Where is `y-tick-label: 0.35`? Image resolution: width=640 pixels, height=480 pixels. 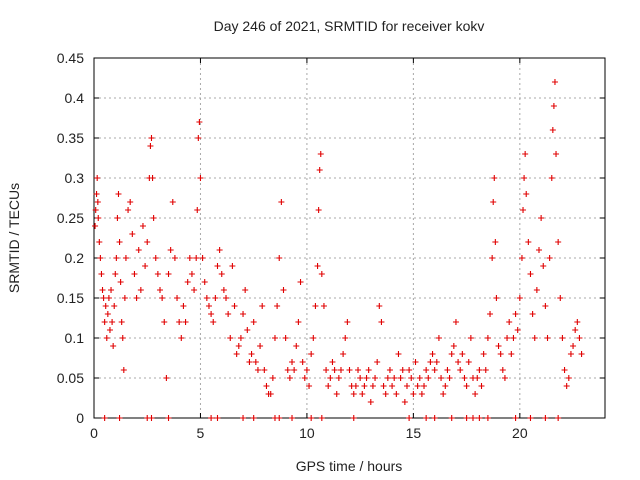 y-tick-label: 0.35 is located at coordinates (70, 138).